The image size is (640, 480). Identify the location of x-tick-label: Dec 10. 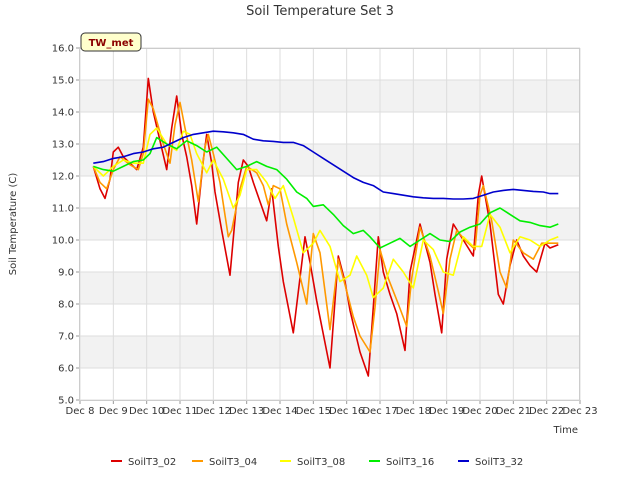
(146, 411).